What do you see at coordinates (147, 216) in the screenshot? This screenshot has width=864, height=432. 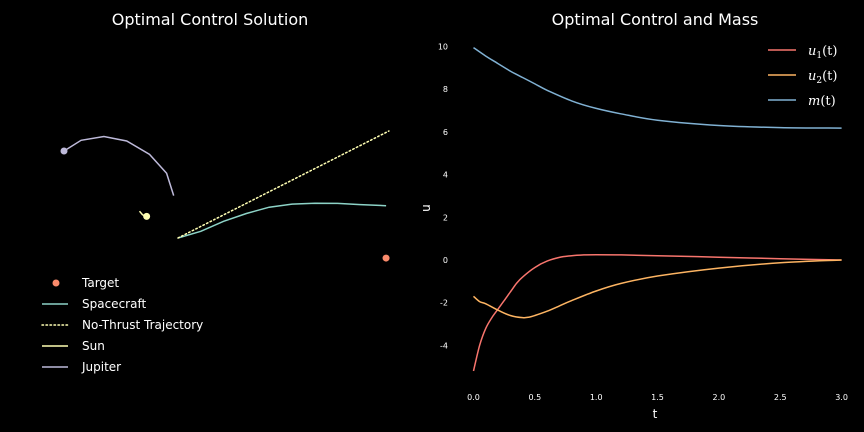 I see `sun-marker` at bounding box center [147, 216].